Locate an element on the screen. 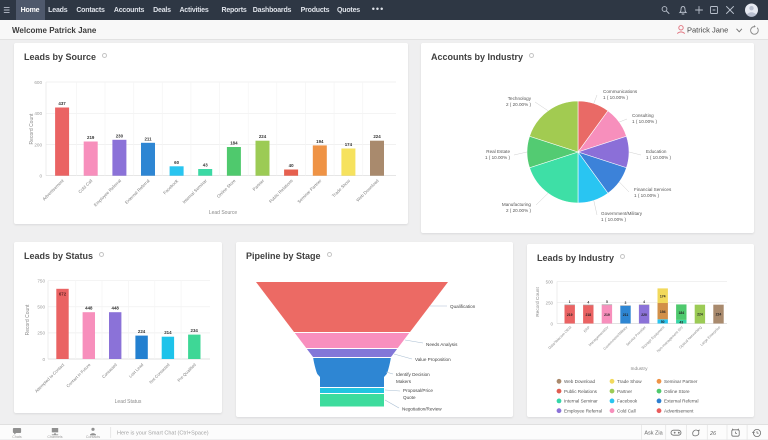 This screenshot has height=440, width=768. svg-text: Facebook is located at coordinates (627, 401).